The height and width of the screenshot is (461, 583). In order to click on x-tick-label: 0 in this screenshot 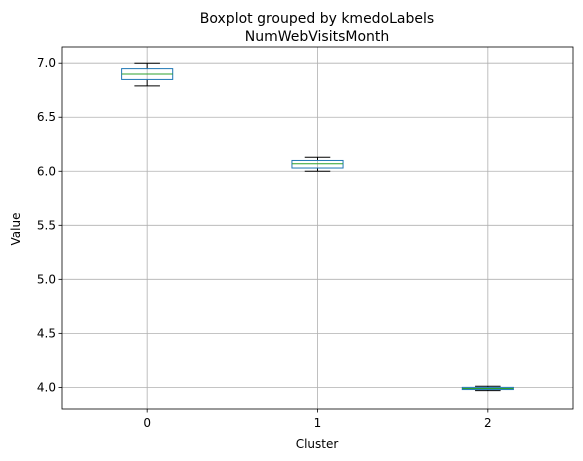, I will do `click(147, 423)`.